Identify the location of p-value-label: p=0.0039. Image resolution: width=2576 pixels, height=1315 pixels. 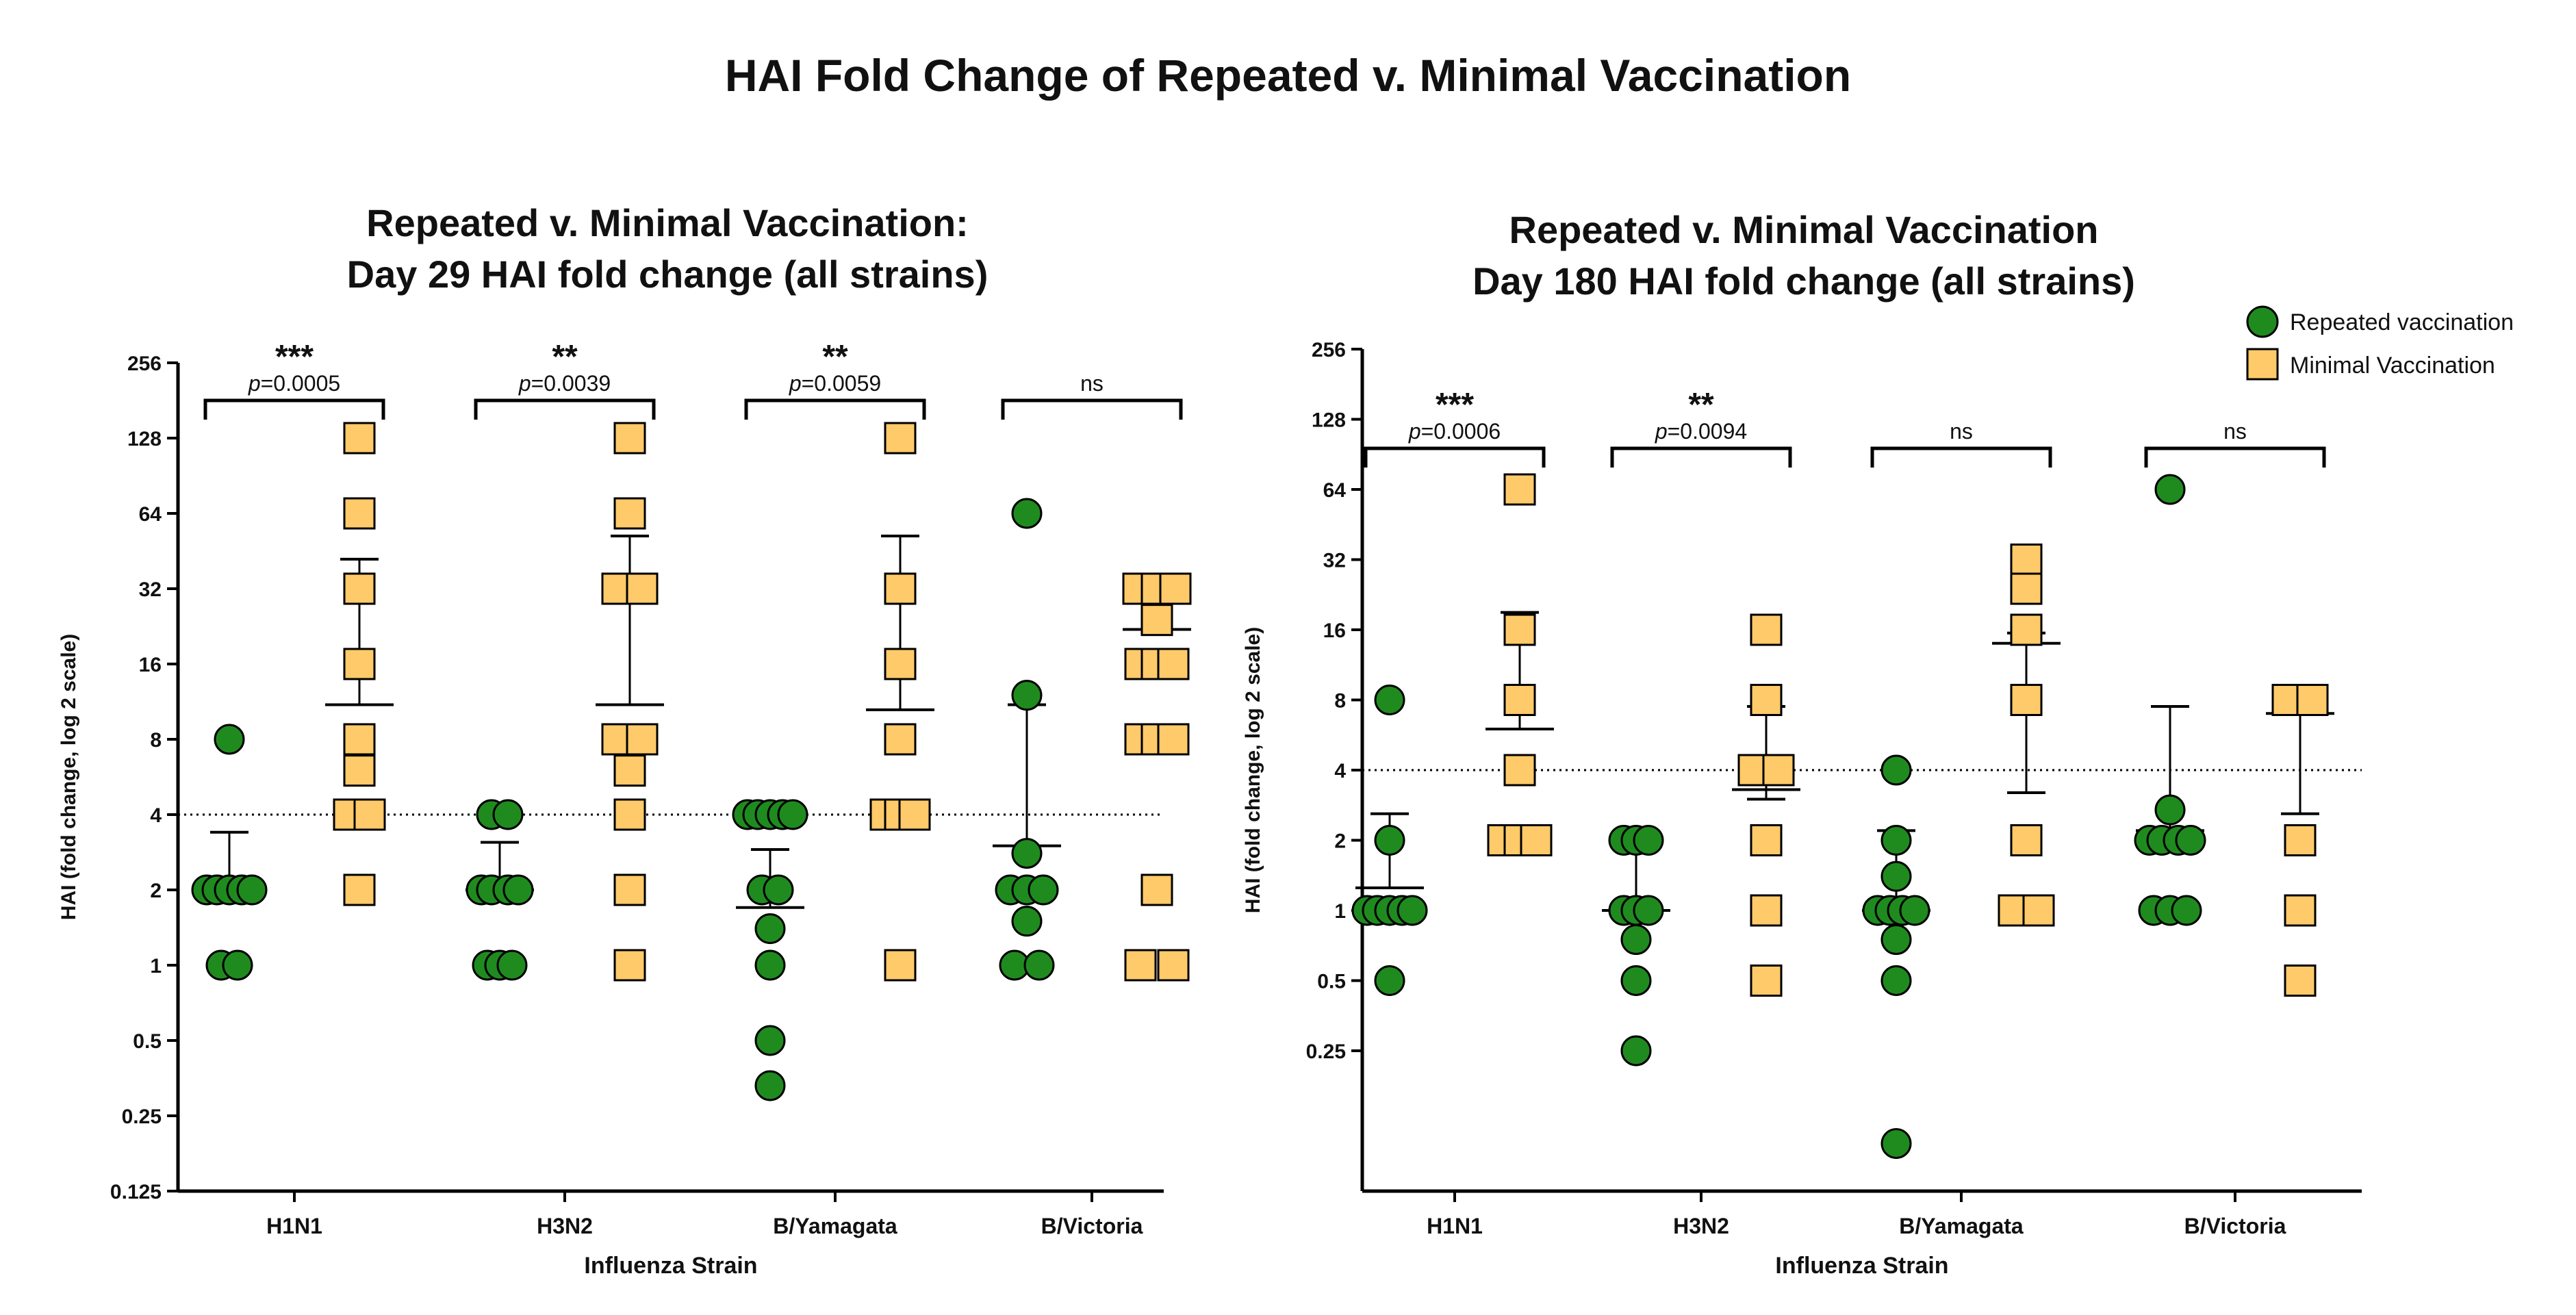
(564, 383).